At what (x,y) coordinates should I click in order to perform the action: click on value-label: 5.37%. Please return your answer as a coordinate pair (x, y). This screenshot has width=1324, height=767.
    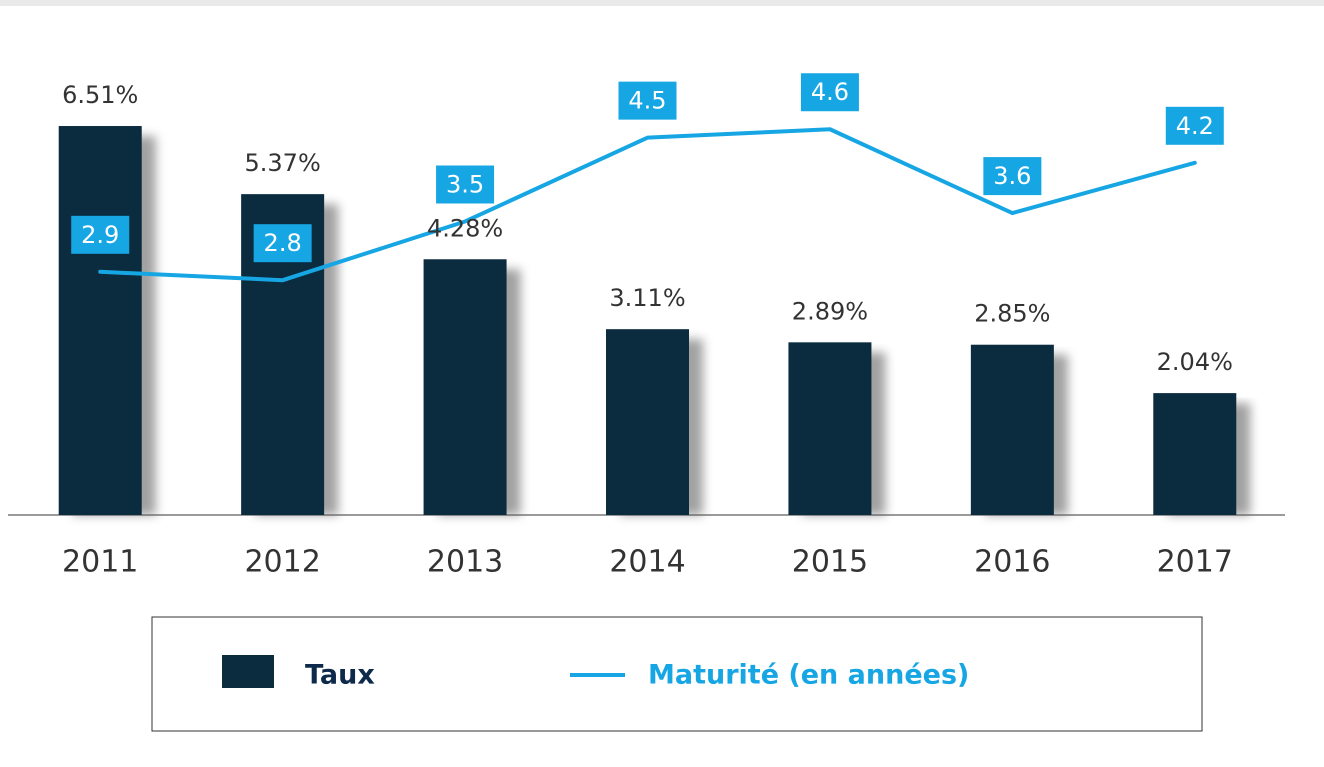
    Looking at the image, I should click on (283, 163).